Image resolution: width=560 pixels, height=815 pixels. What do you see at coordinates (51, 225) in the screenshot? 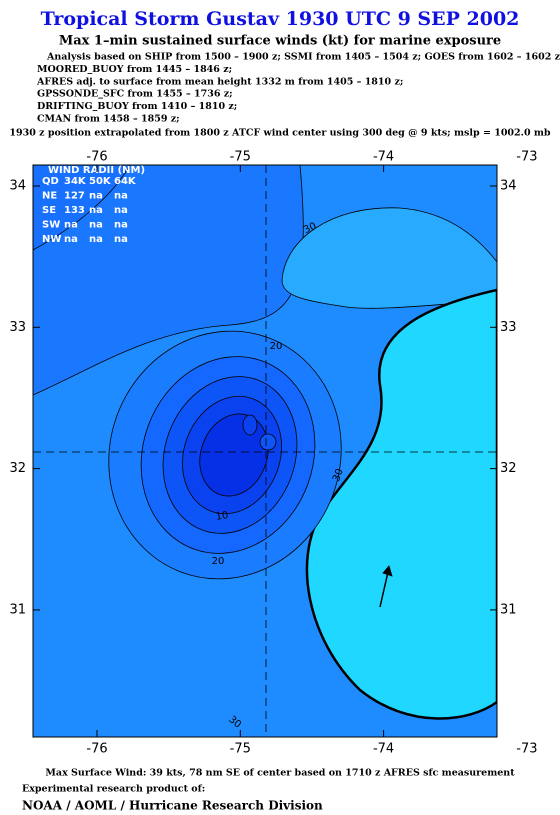
I see `wind-radii-cell: SW` at bounding box center [51, 225].